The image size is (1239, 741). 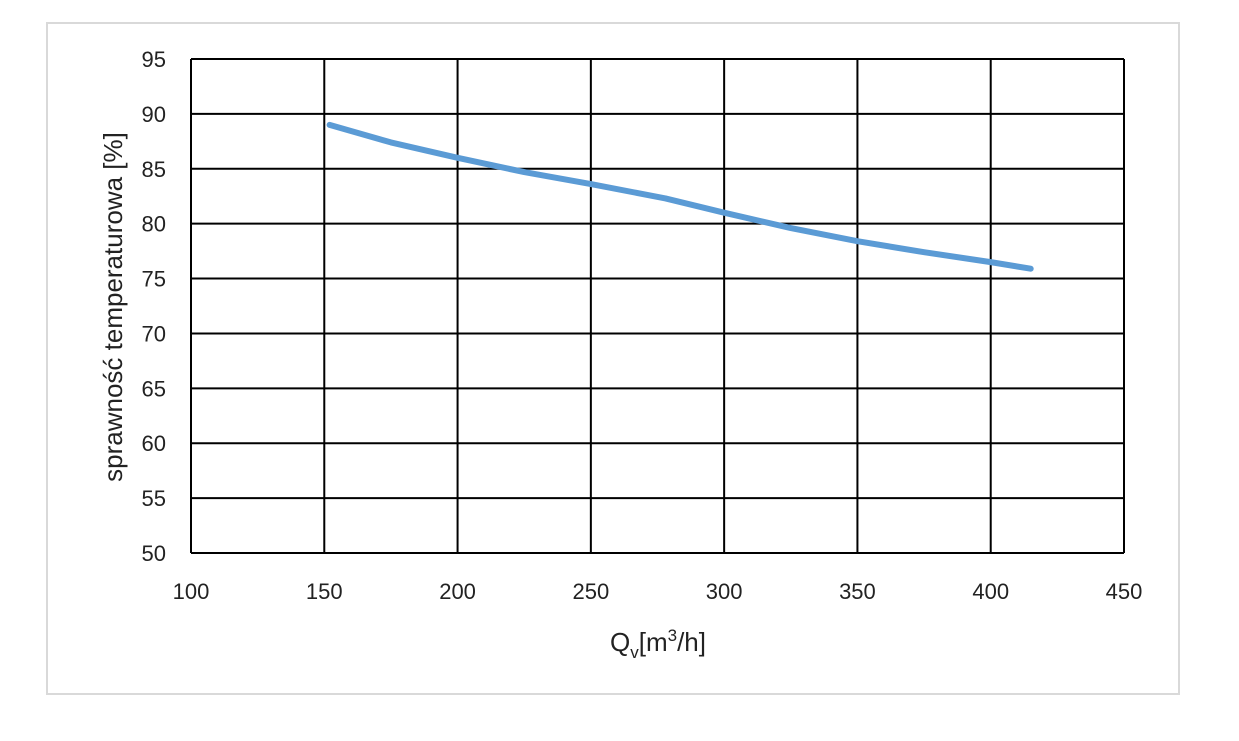 What do you see at coordinates (724, 591) in the screenshot?
I see `x-tick-label: 300` at bounding box center [724, 591].